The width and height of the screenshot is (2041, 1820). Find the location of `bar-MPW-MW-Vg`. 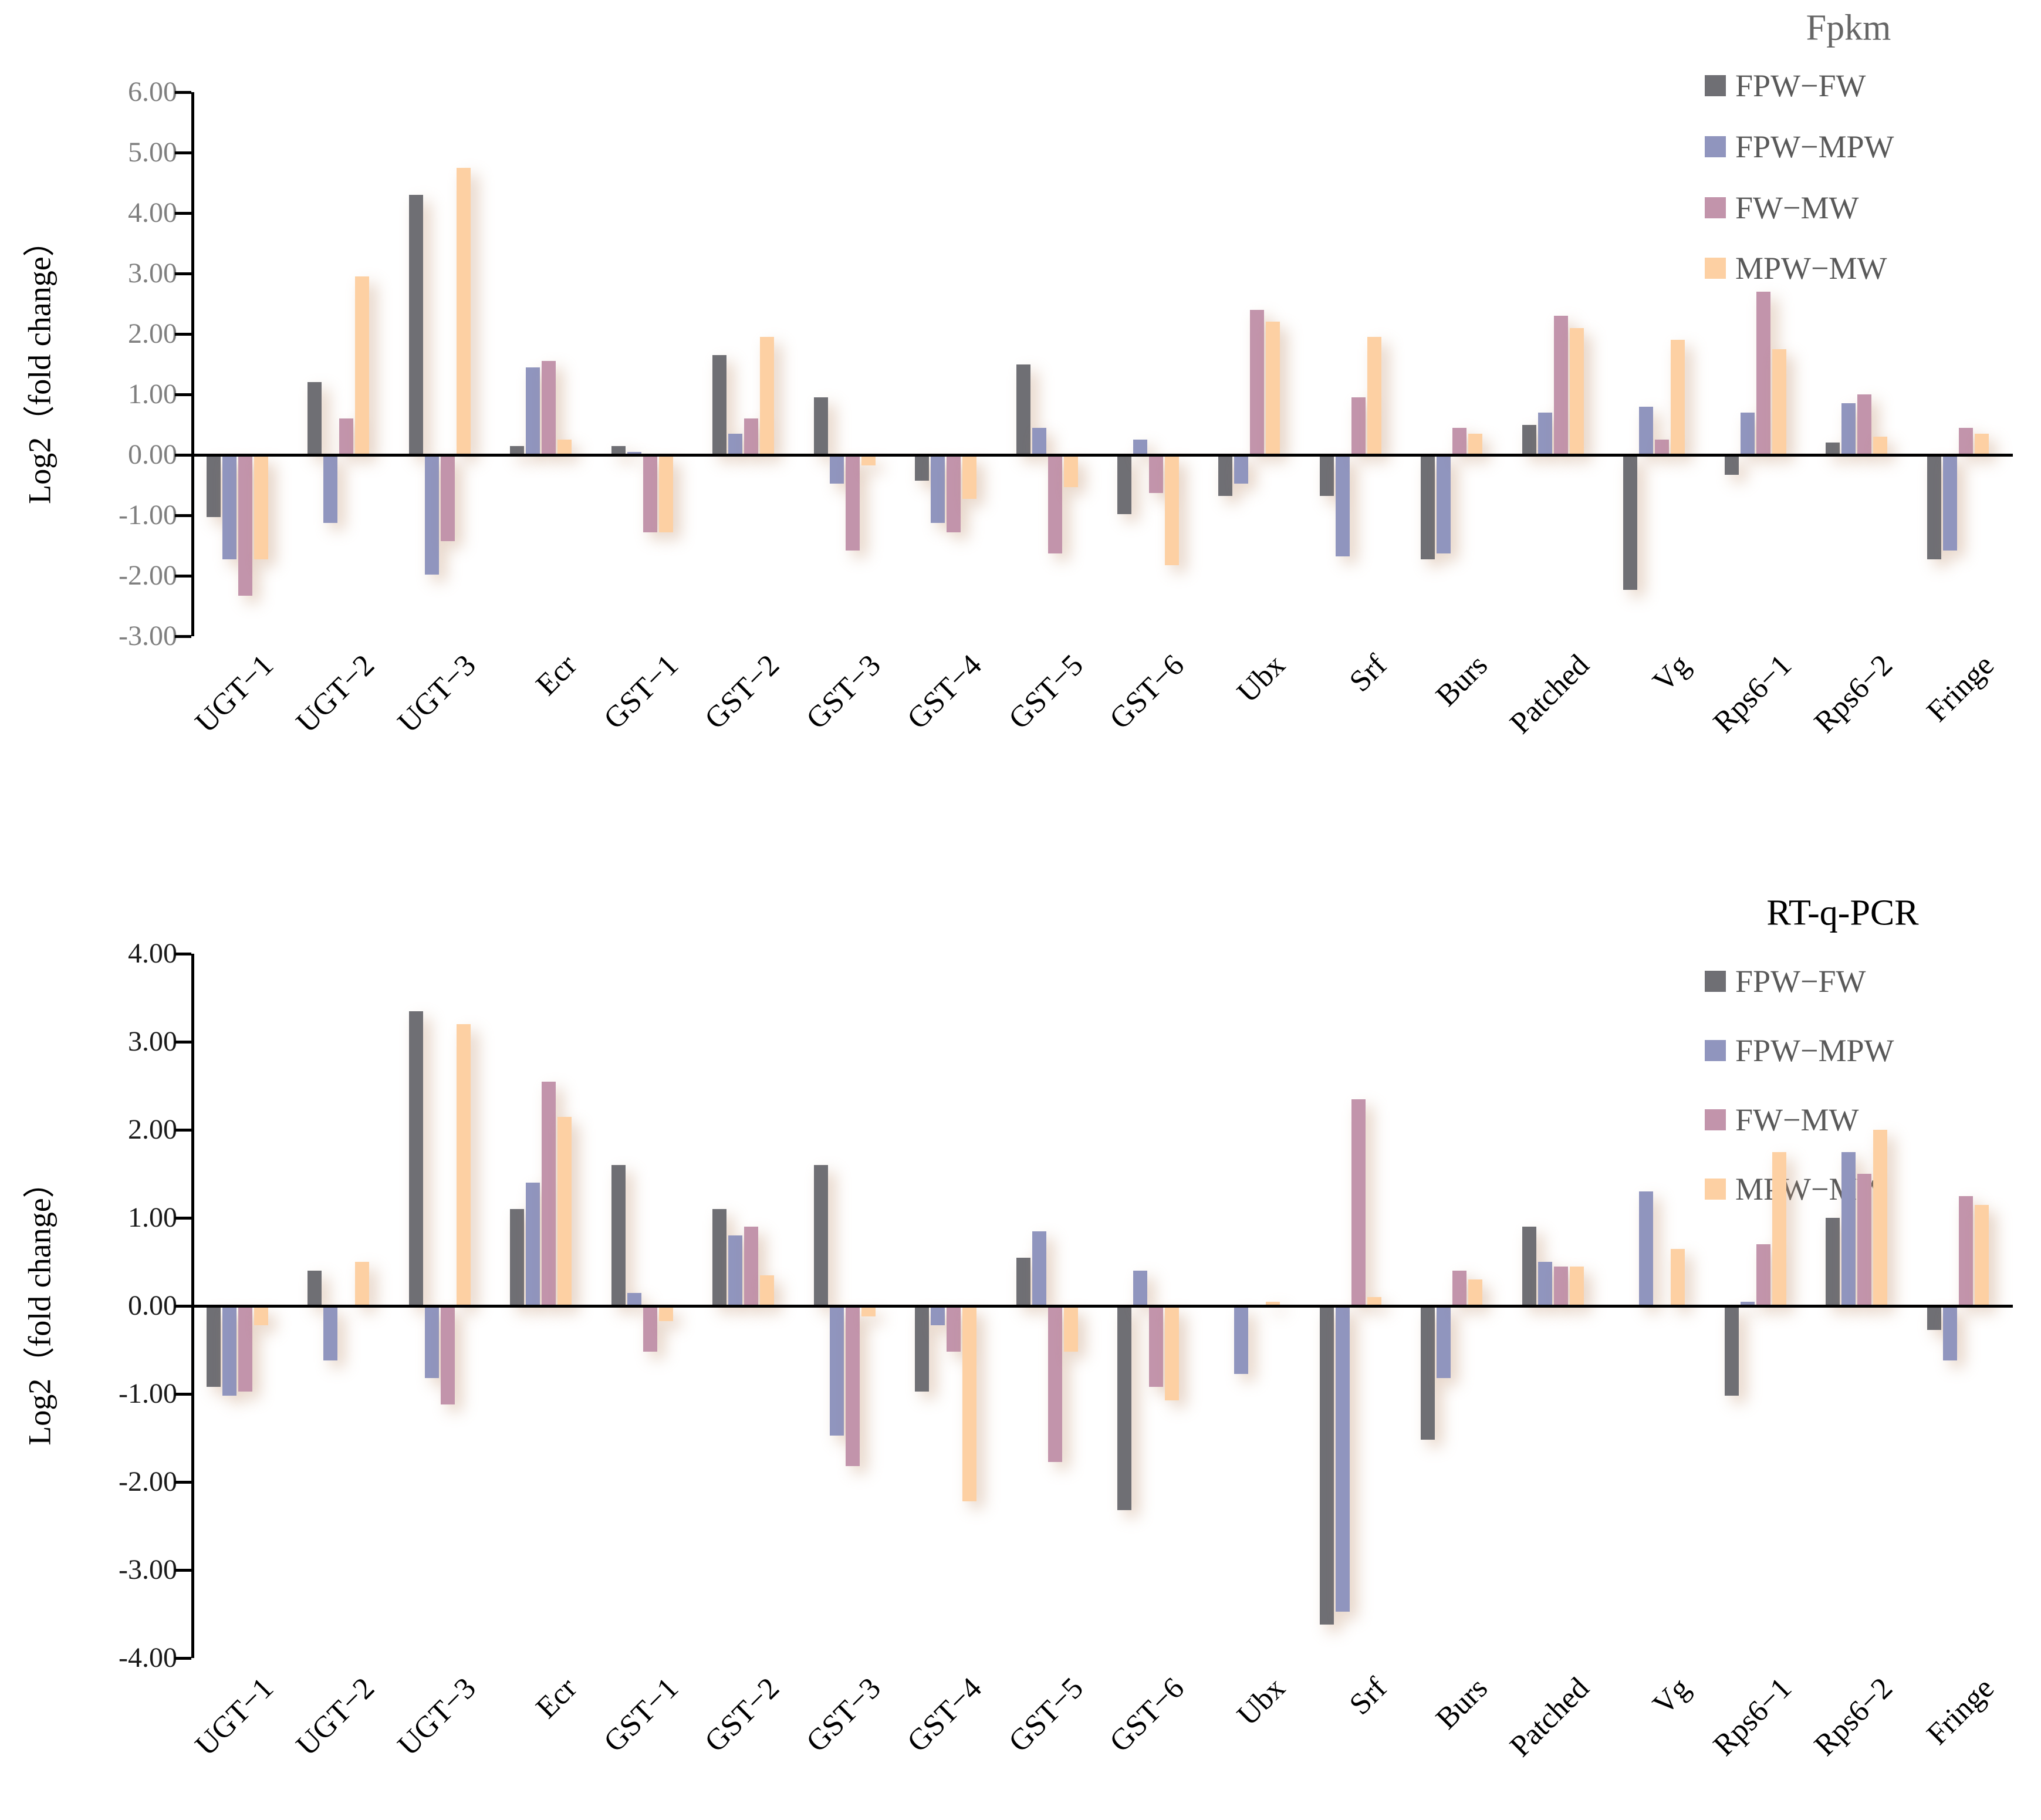

bar-MPW-MW-Vg is located at coordinates (1678, 397).